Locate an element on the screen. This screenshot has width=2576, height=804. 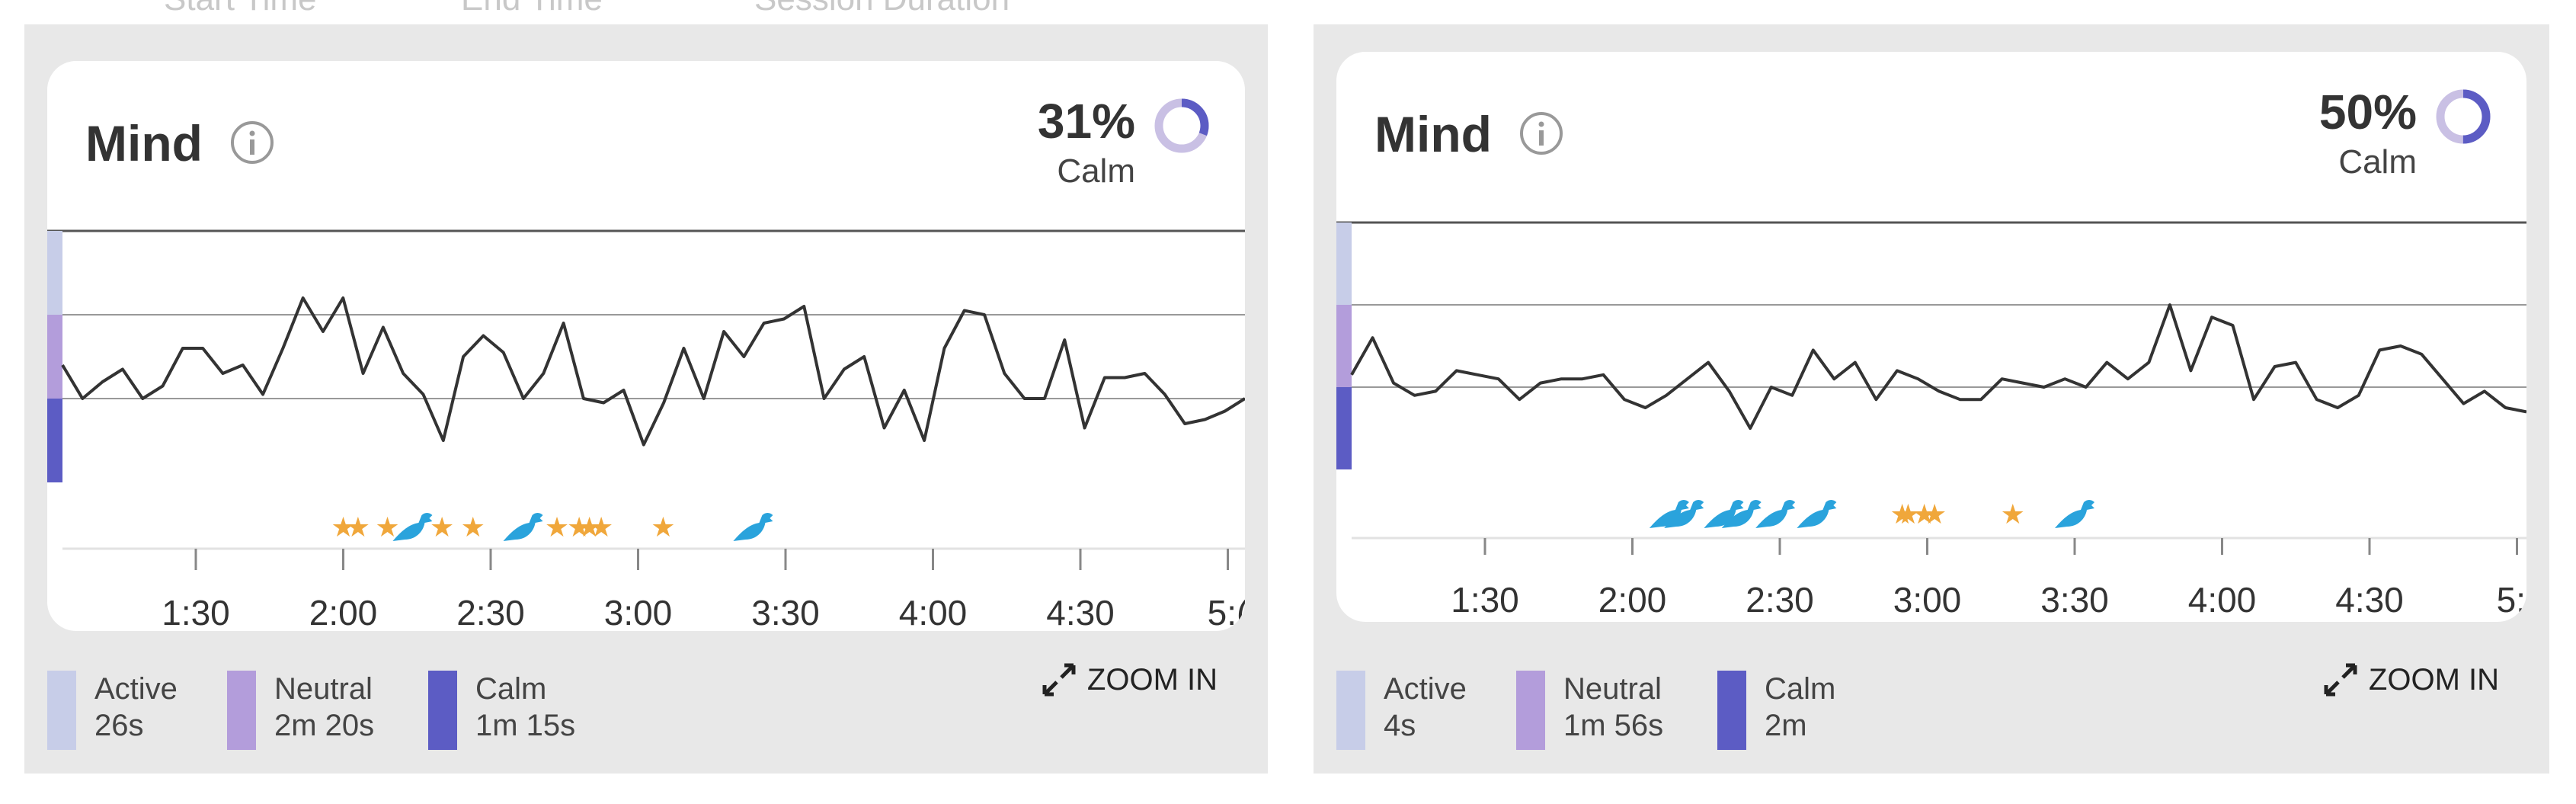
calm-summary: 31% Calm is located at coordinates (1112, 140).